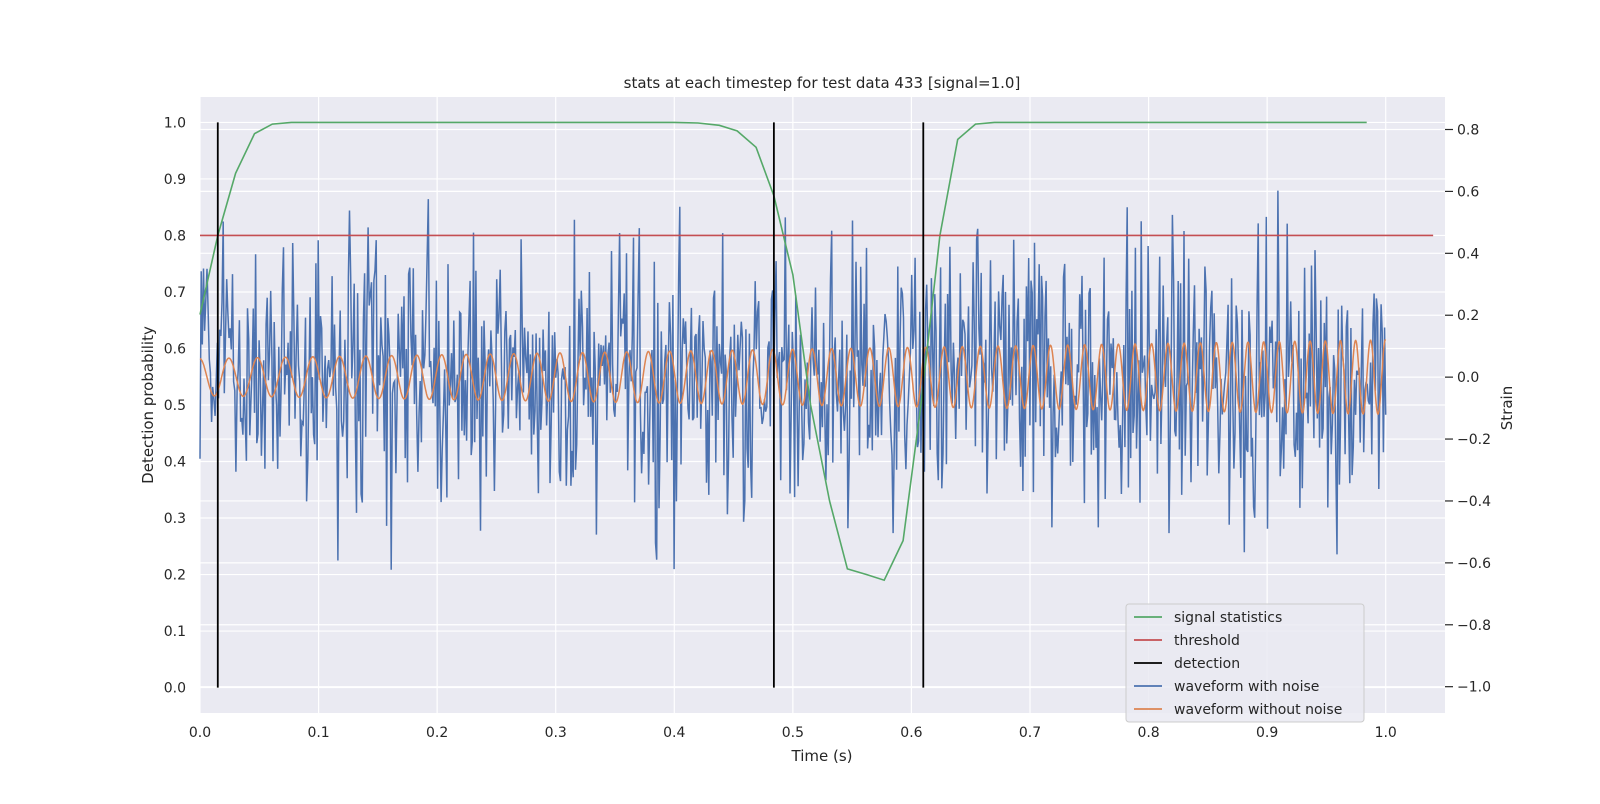 The image size is (1600, 804). What do you see at coordinates (175, 123) in the screenshot?
I see `y-tick-label: 1.0` at bounding box center [175, 123].